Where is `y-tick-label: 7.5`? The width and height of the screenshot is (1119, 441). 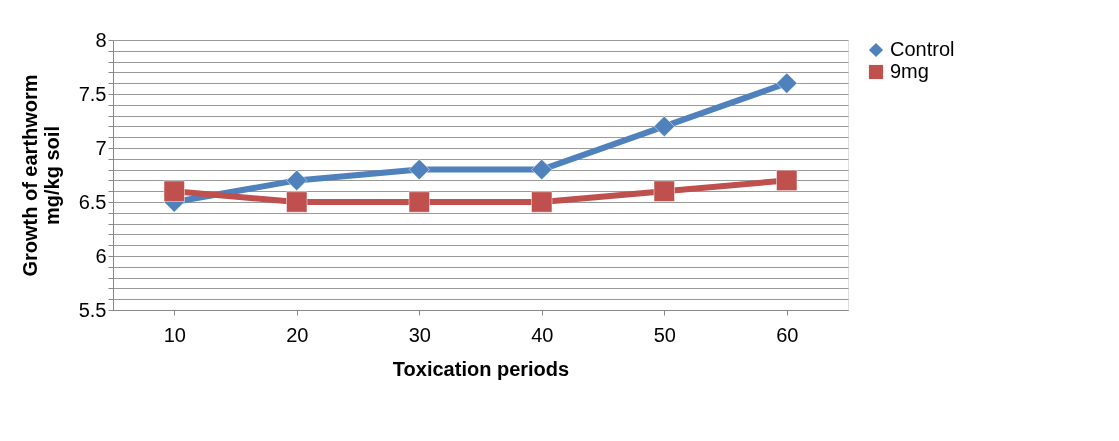
y-tick-label: 7.5 is located at coordinates (92, 93).